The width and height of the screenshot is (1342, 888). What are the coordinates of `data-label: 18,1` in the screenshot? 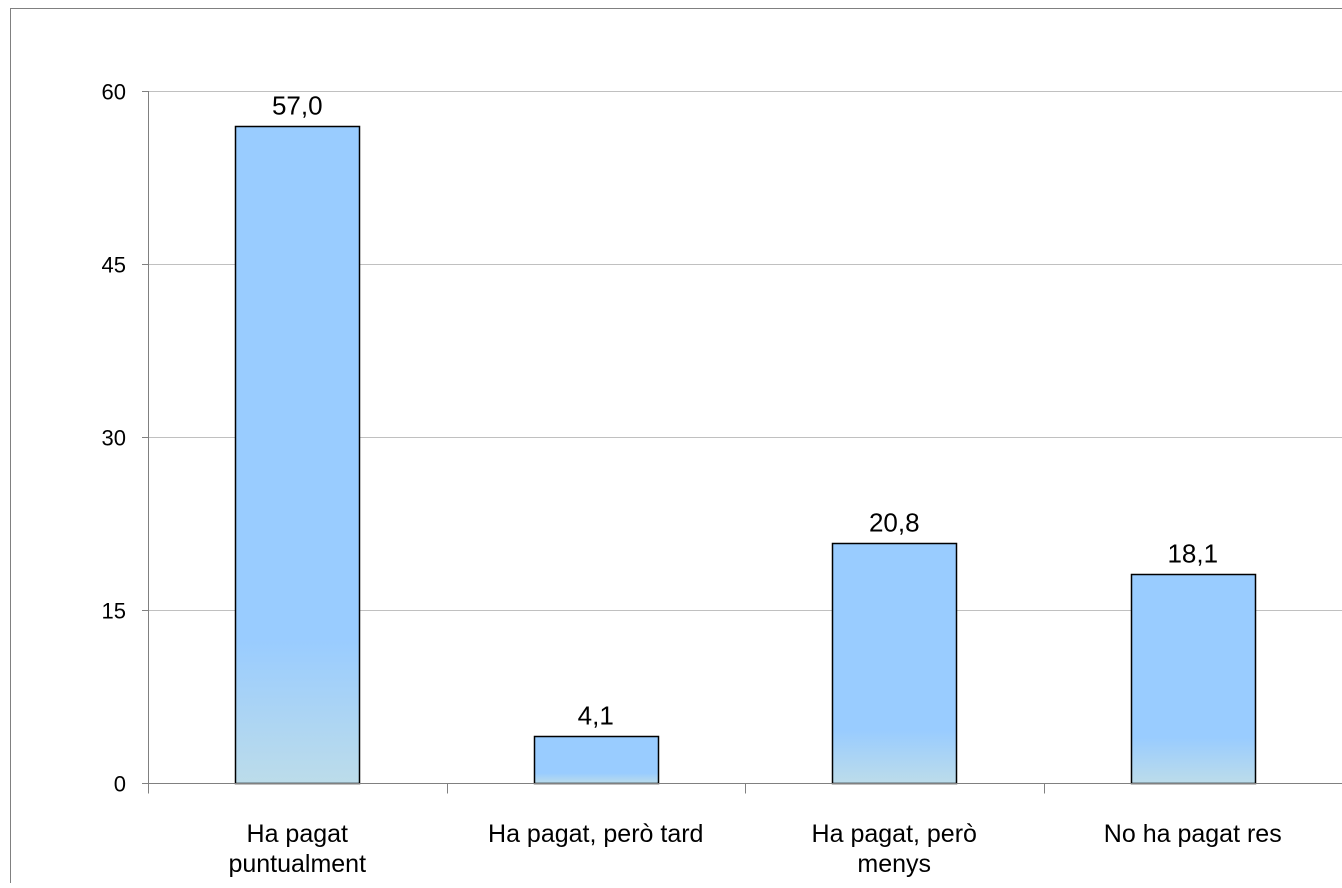 It's located at (1192, 554).